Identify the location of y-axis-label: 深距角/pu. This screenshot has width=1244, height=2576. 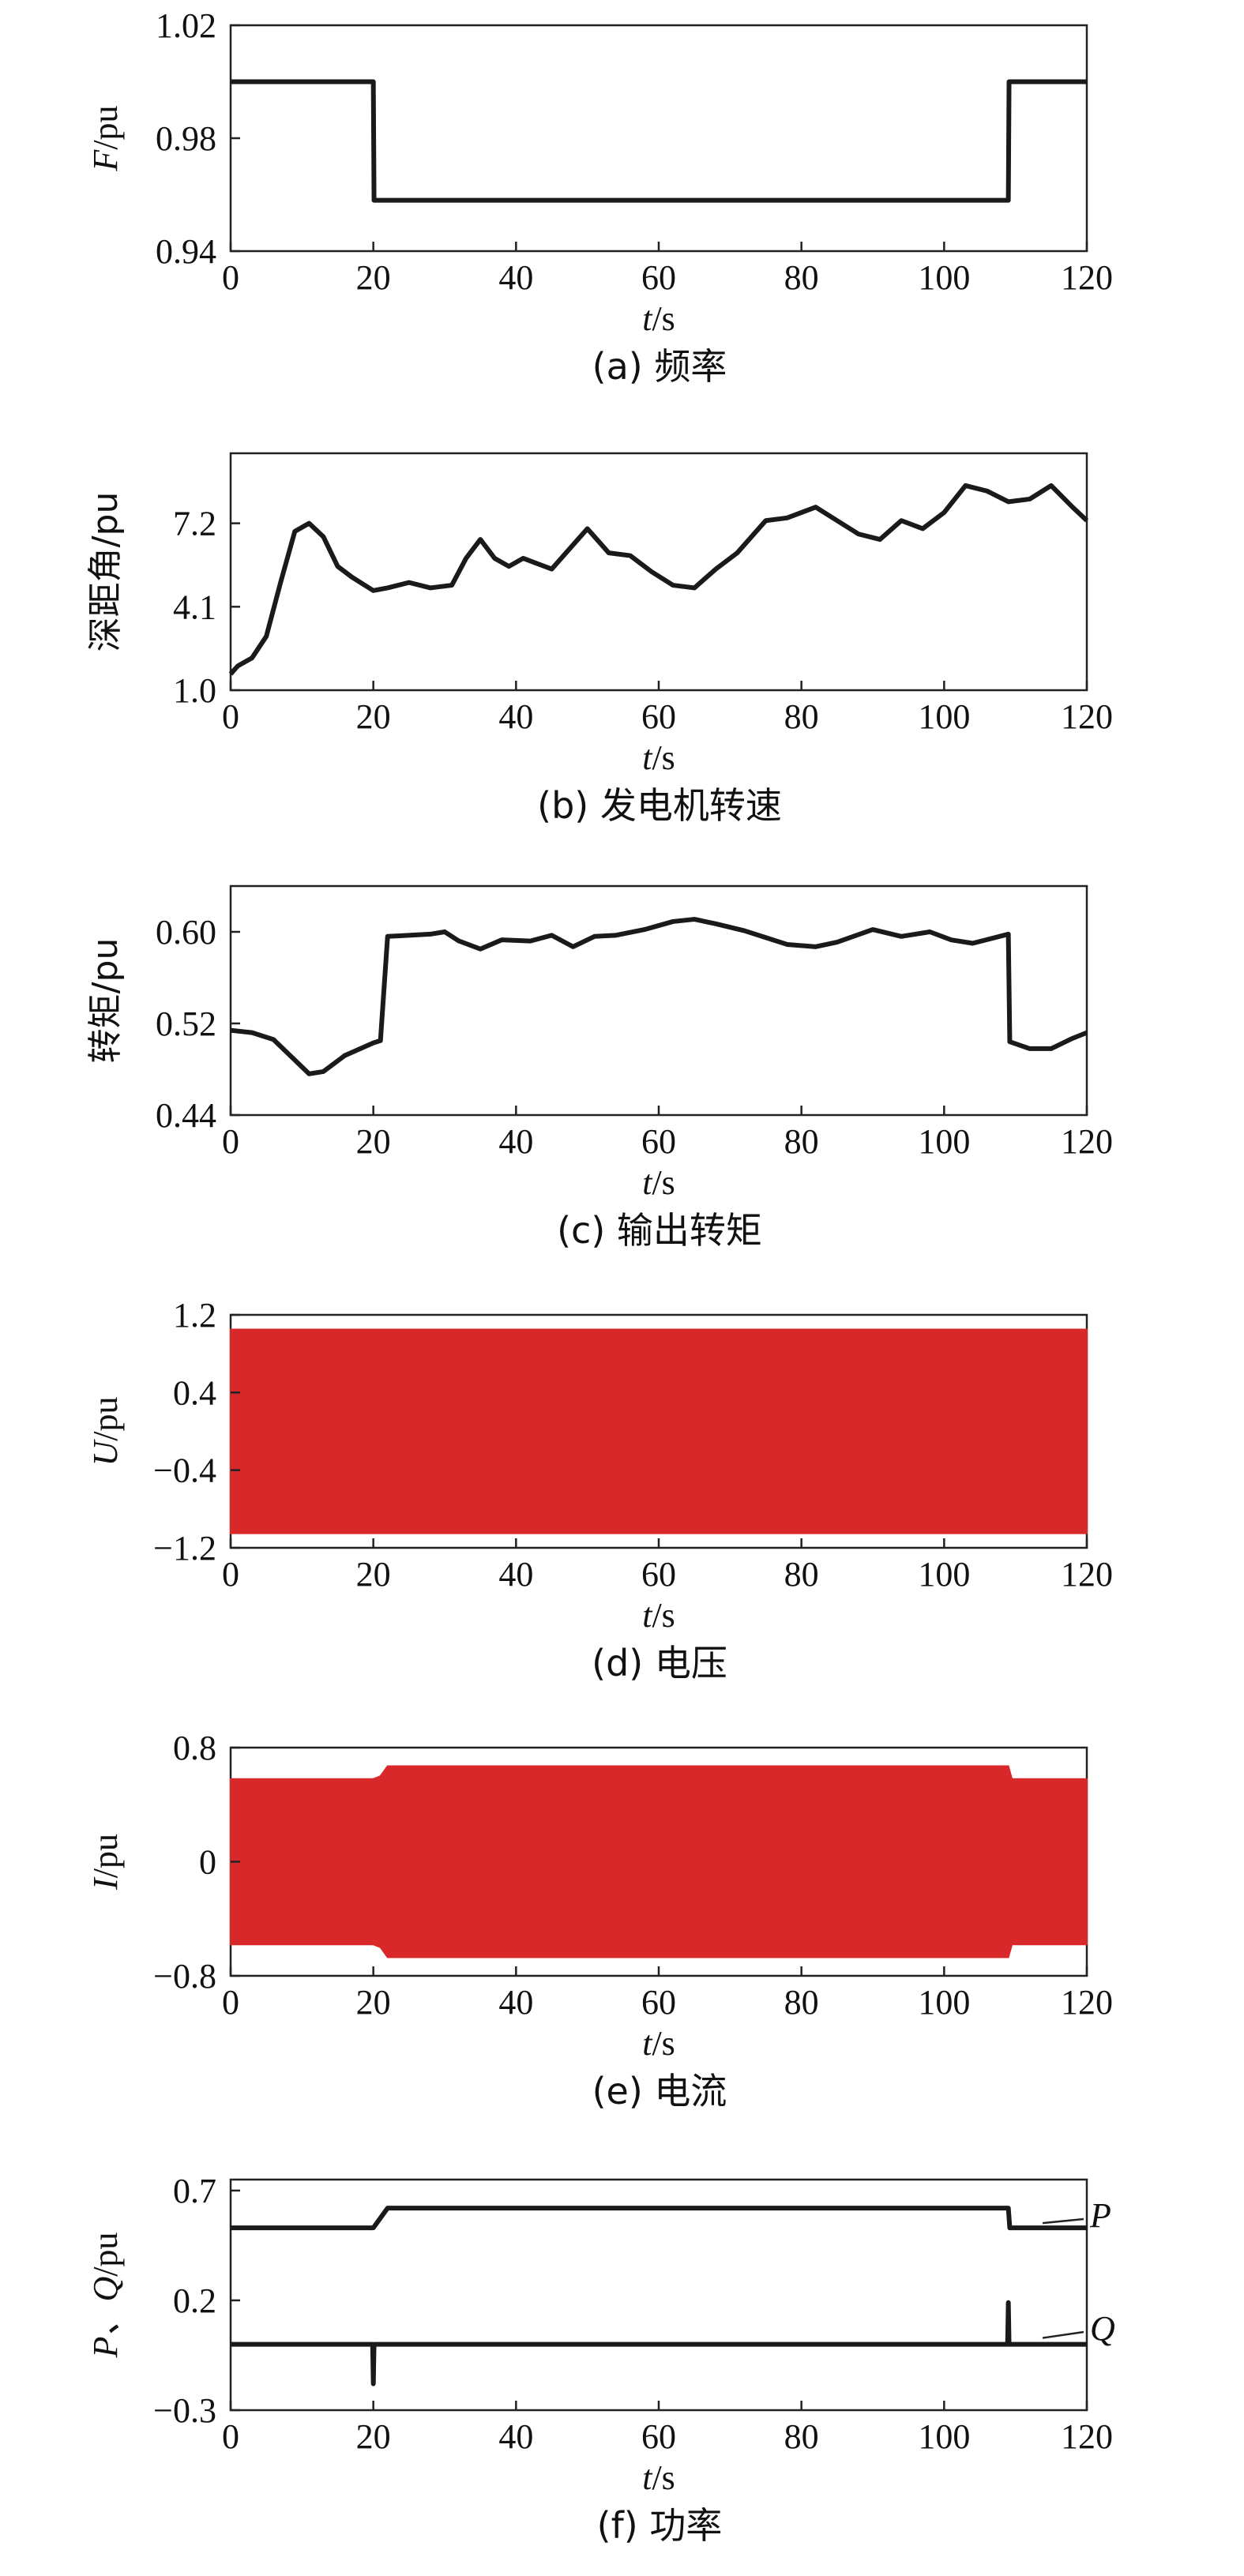
(105, 572).